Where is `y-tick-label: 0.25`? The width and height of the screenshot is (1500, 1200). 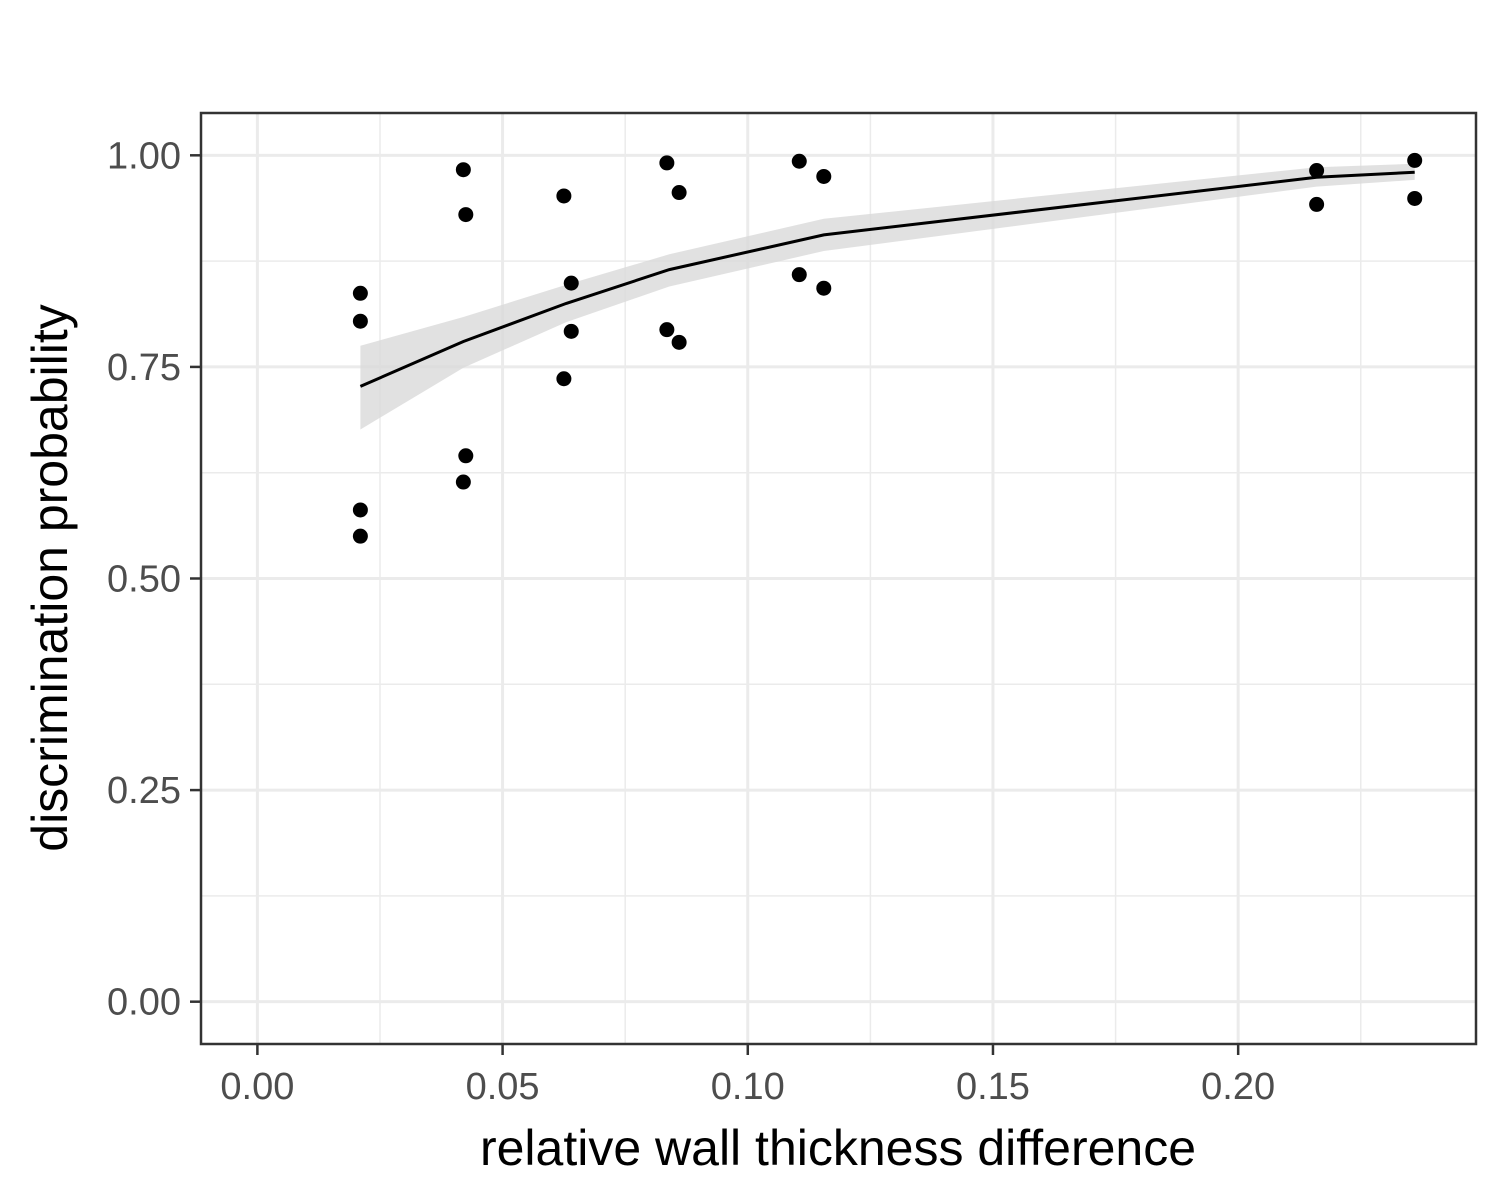
y-tick-label: 0.25 is located at coordinates (144, 791).